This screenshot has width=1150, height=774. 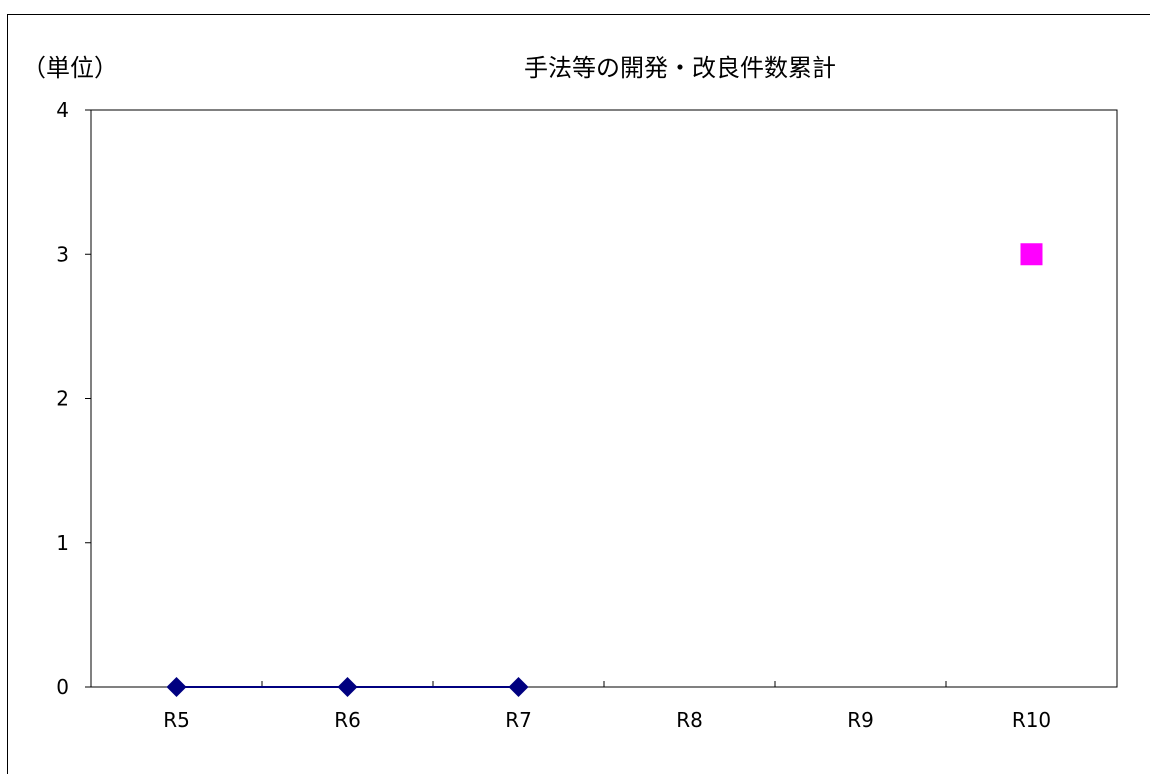 I want to click on x-tick-label: R5, so click(x=176, y=720).